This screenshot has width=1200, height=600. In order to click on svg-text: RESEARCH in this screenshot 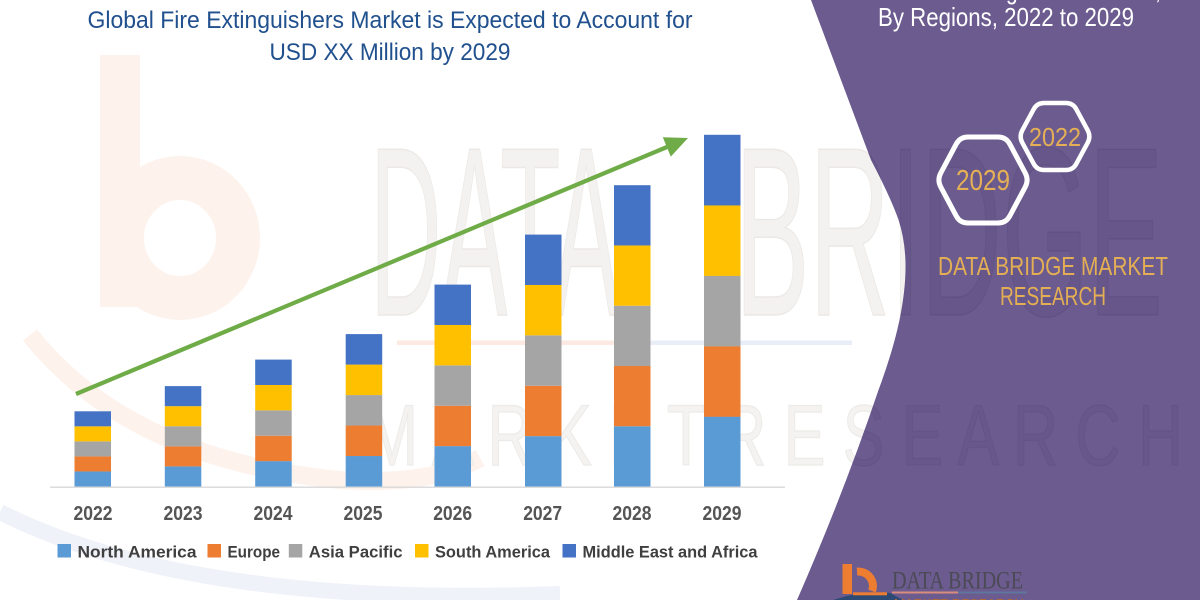, I will do `click(1053, 296)`.